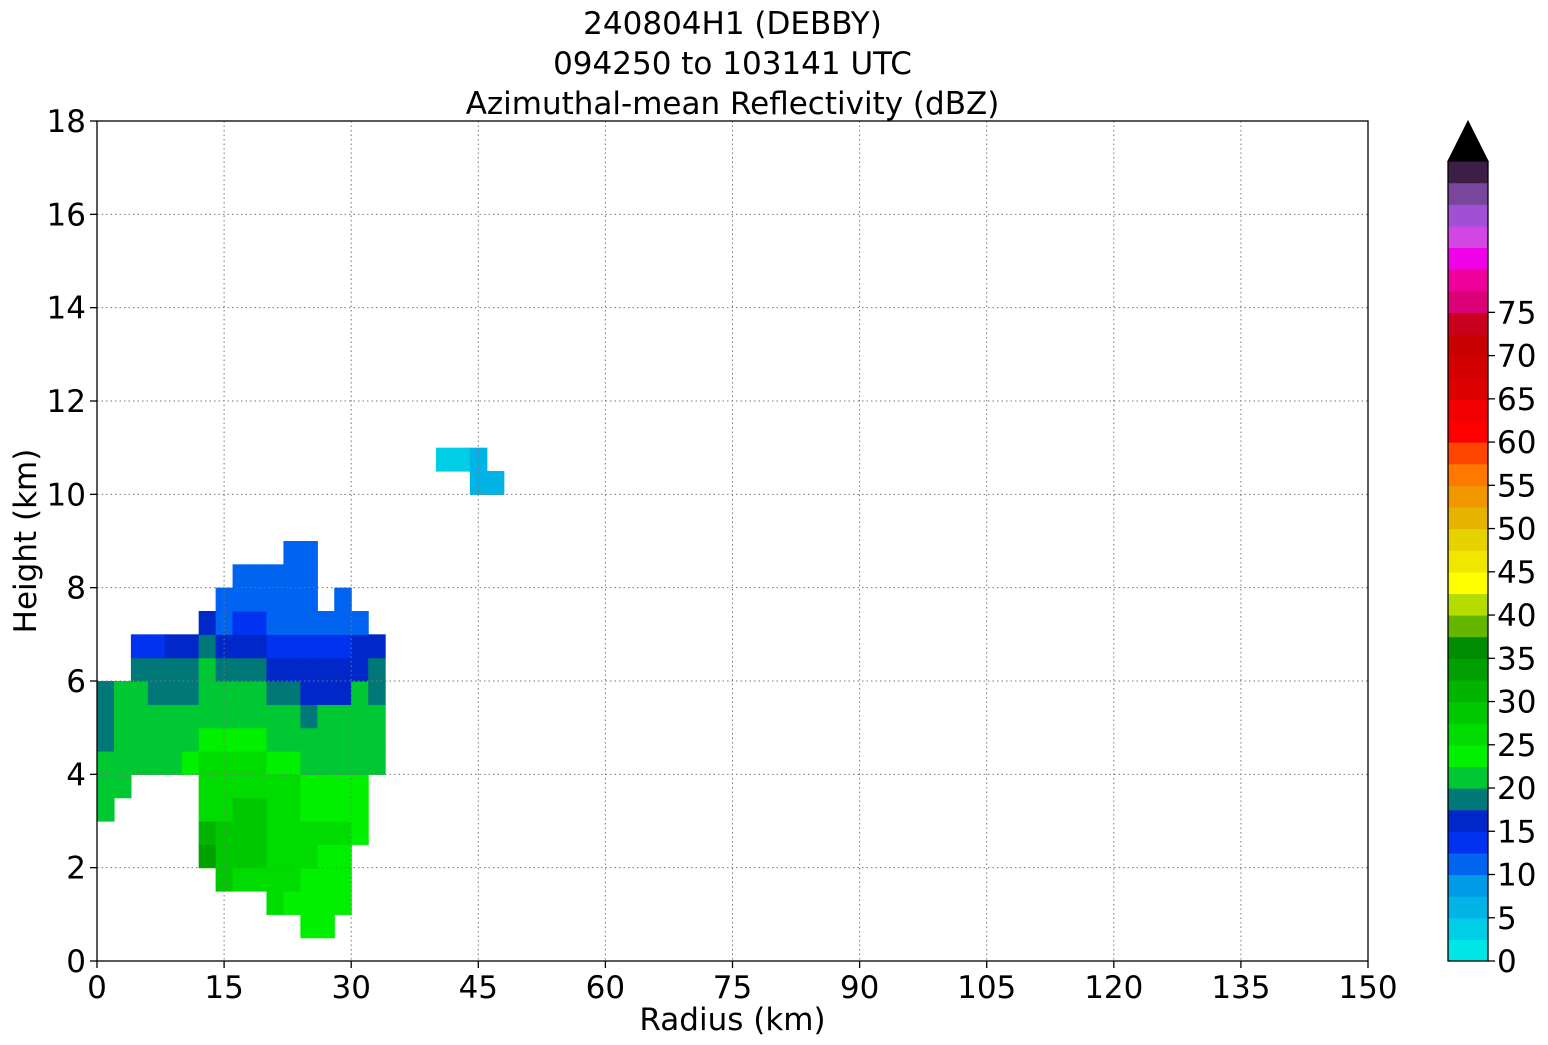 The image size is (1548, 1045). Describe the element at coordinates (1516, 876) in the screenshot. I see `colorbar-tick-label: 10` at that location.